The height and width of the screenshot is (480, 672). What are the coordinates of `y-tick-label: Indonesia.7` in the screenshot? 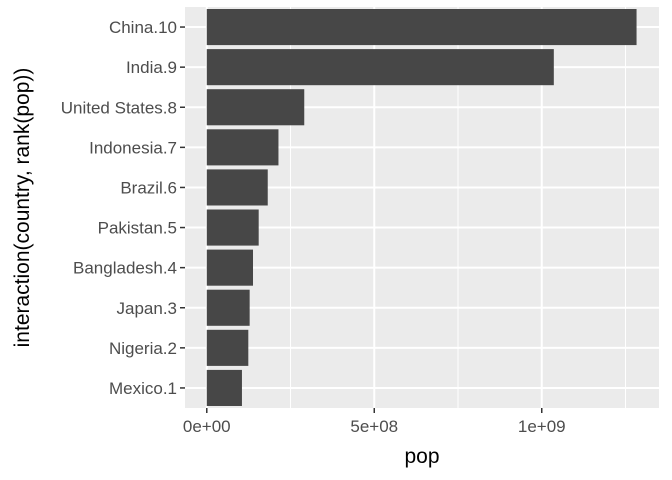 It's located at (133, 147).